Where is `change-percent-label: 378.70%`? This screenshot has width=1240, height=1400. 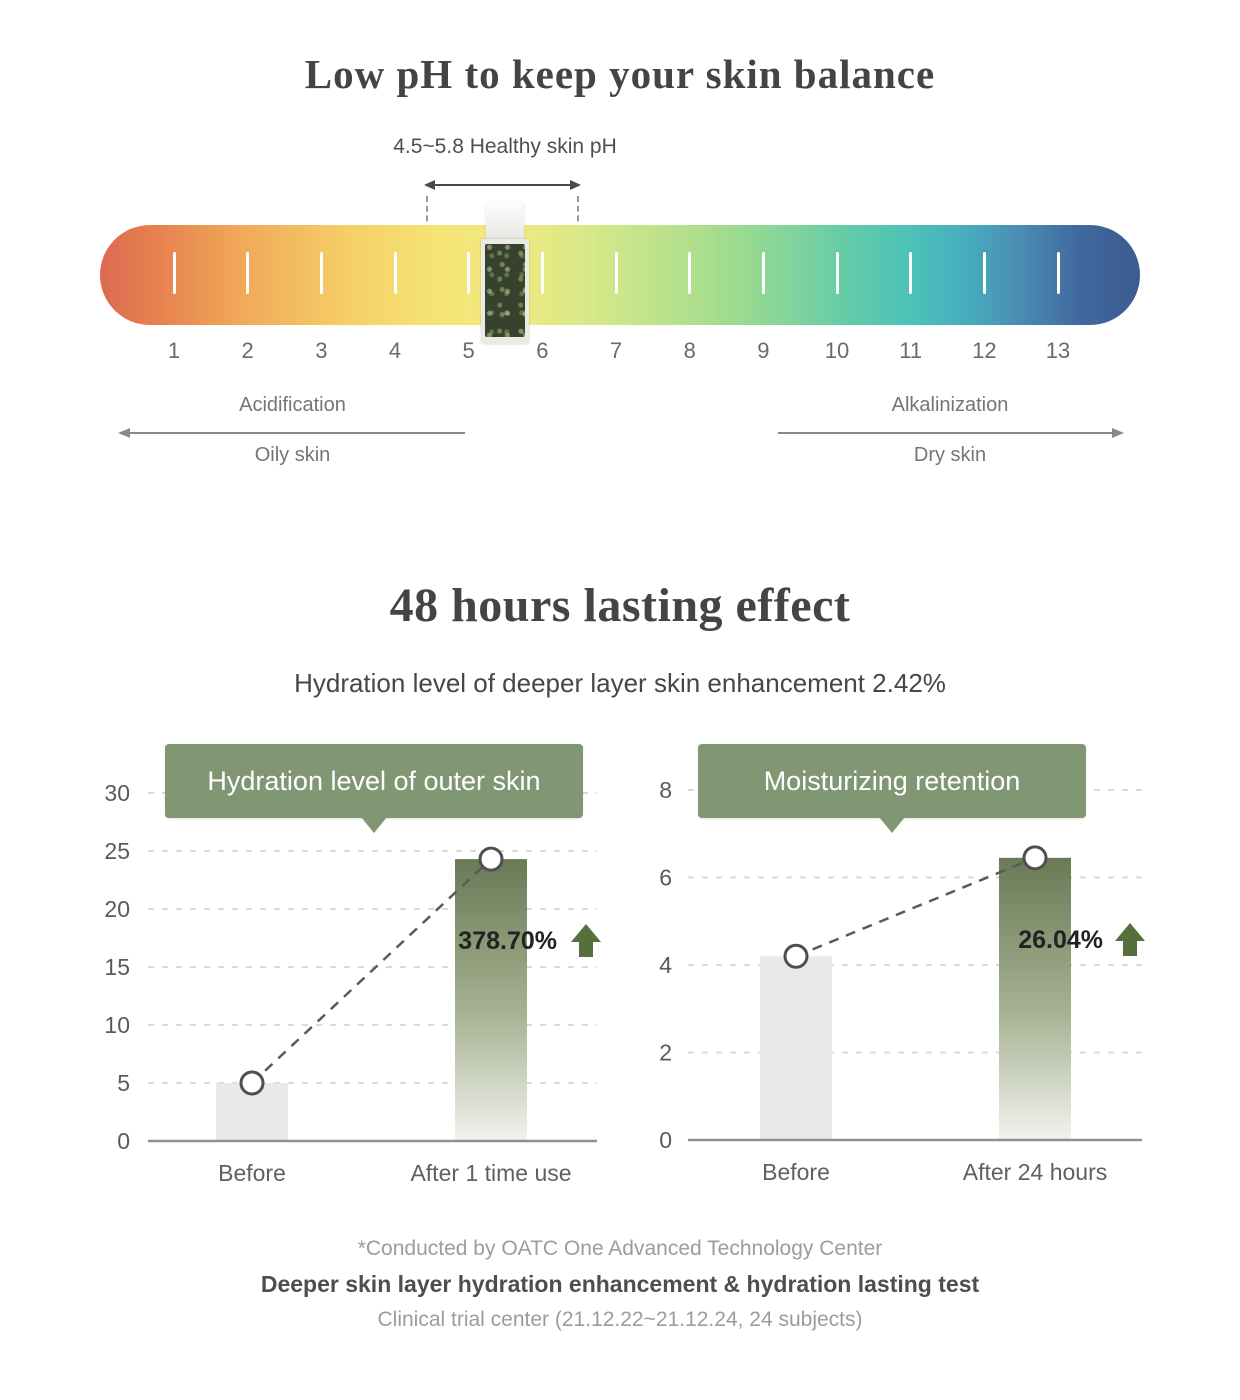 change-percent-label: 378.70% is located at coordinates (507, 941).